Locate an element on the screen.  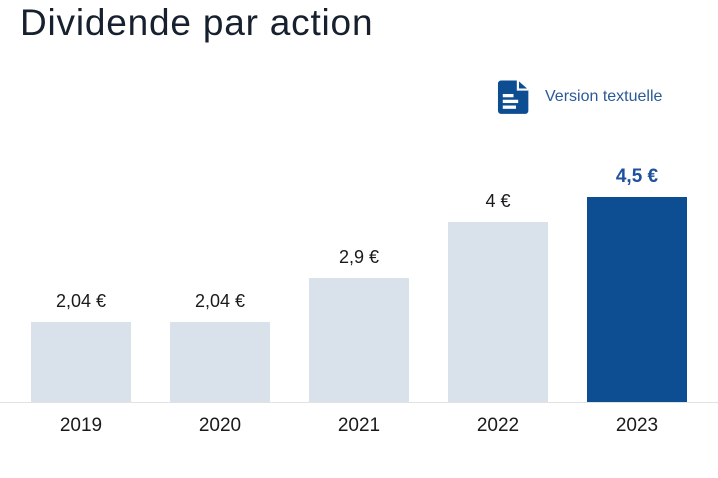
bar-value-label-2019: 2,04 € is located at coordinates (81, 301).